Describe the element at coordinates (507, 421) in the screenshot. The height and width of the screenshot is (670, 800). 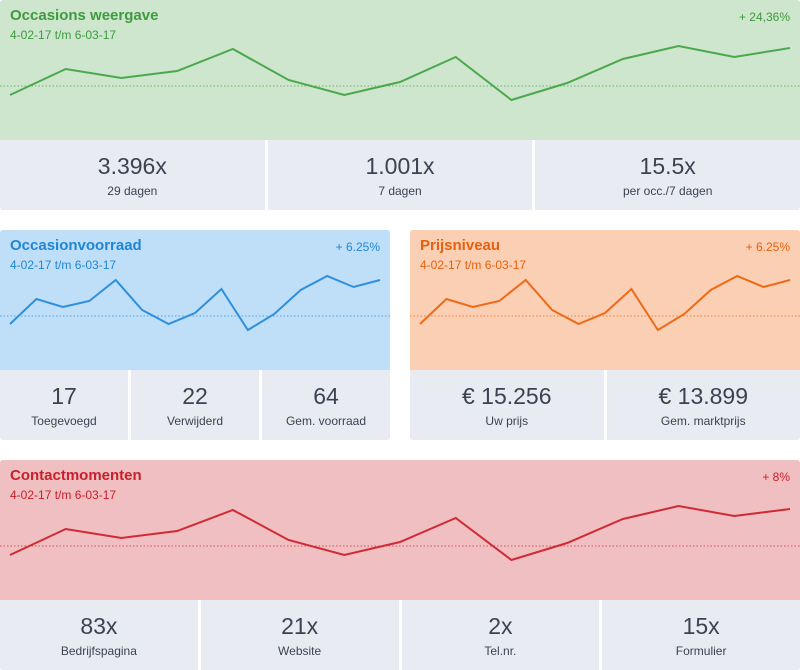
I see `stat-label: Uw prijs` at that location.